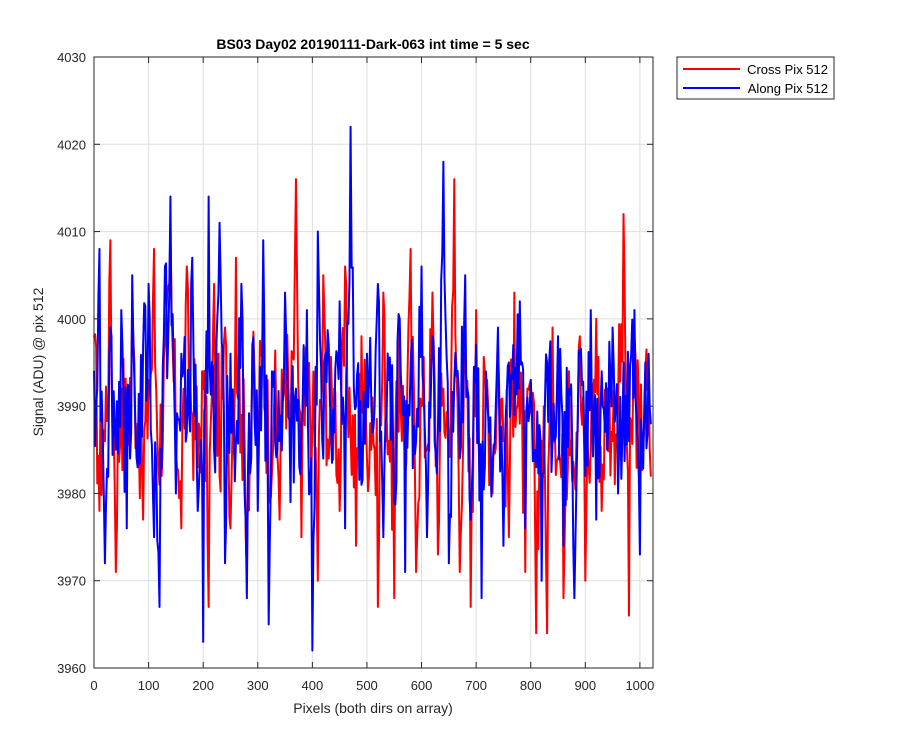 This screenshot has width=900, height=750. What do you see at coordinates (639, 685) in the screenshot?
I see `x-tick-label: 1000` at bounding box center [639, 685].